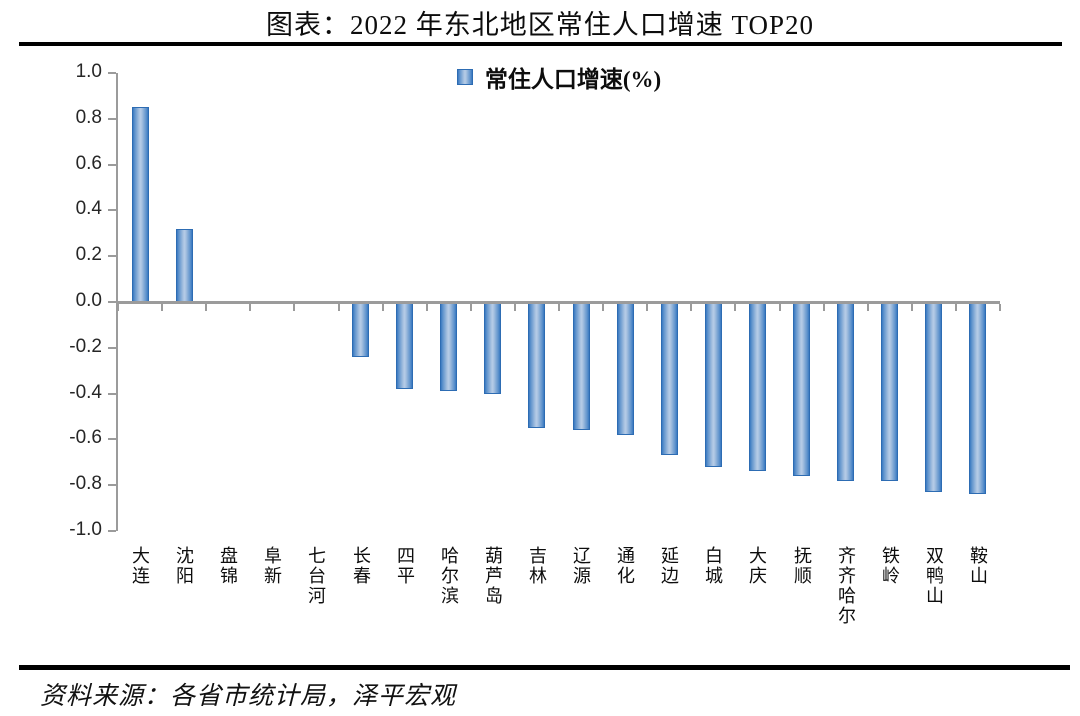  Describe the element at coordinates (933, 397) in the screenshot. I see `bar-双鸭山` at that location.